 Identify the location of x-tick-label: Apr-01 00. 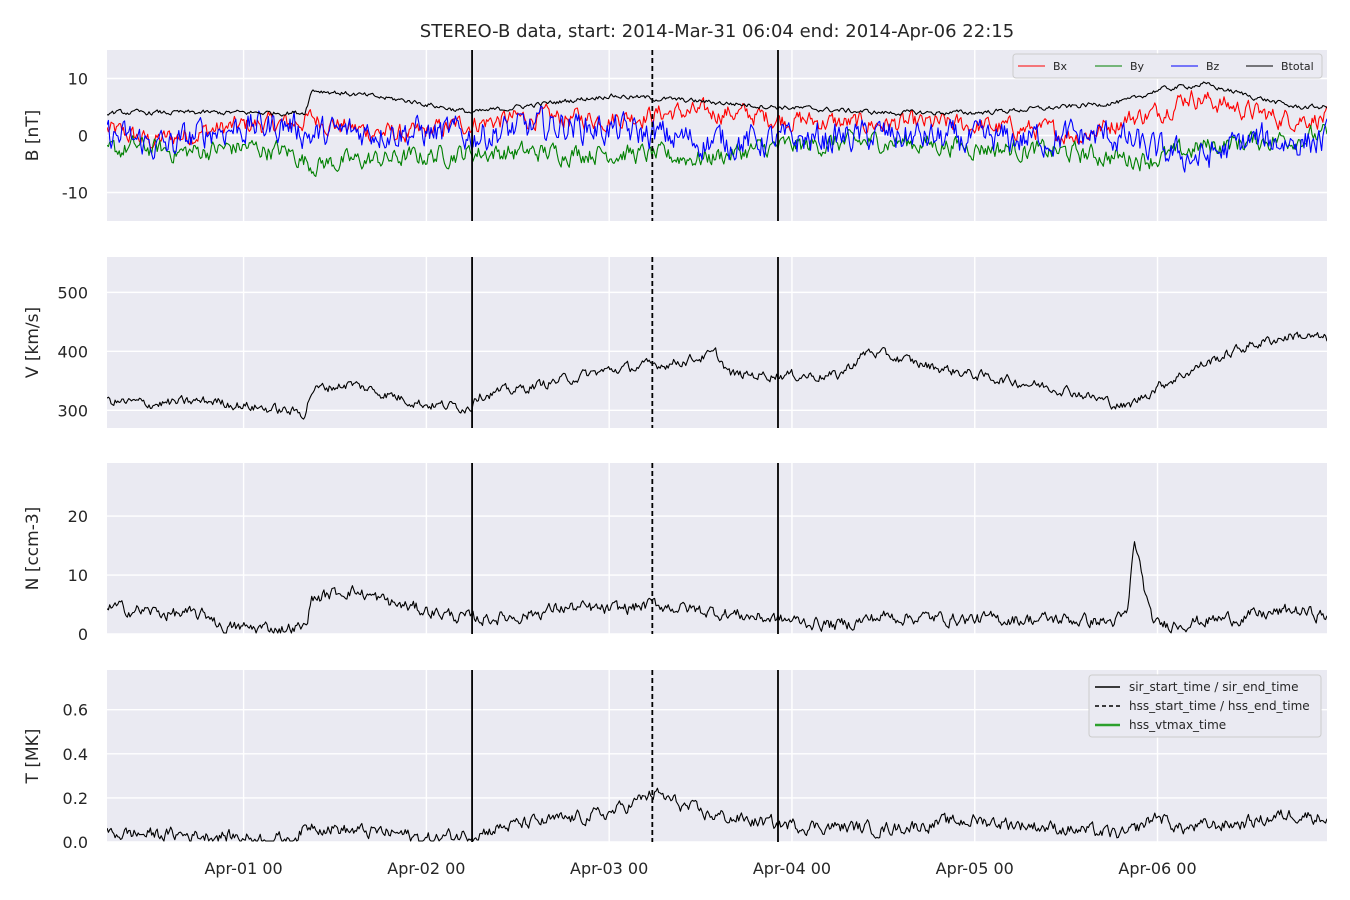
(243, 868).